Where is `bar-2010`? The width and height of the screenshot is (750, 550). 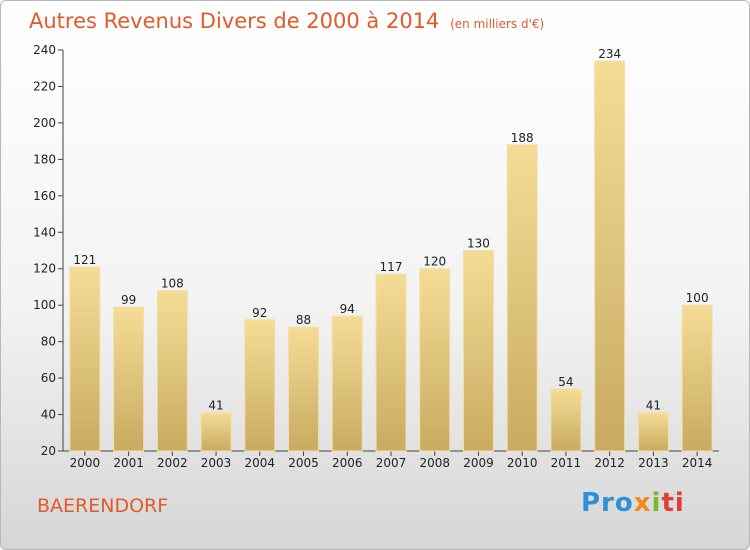
bar-2010 is located at coordinates (522, 298).